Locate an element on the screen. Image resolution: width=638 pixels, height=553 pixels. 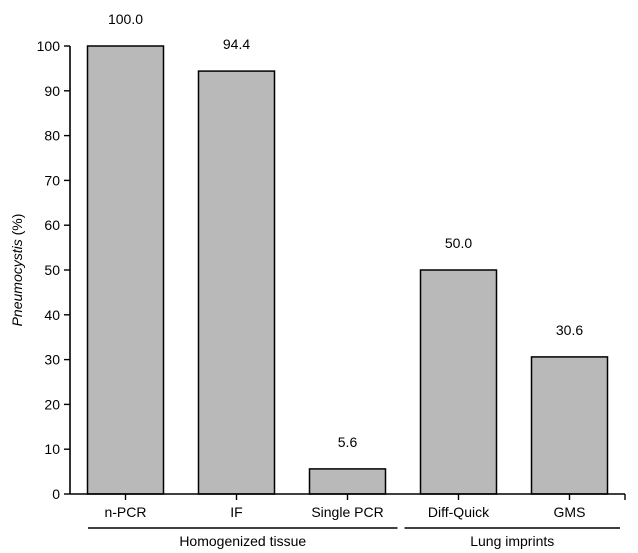
y-axis: 0 10 20 30 40 50 60 70 80 90 100 is located at coordinates (54, 270).